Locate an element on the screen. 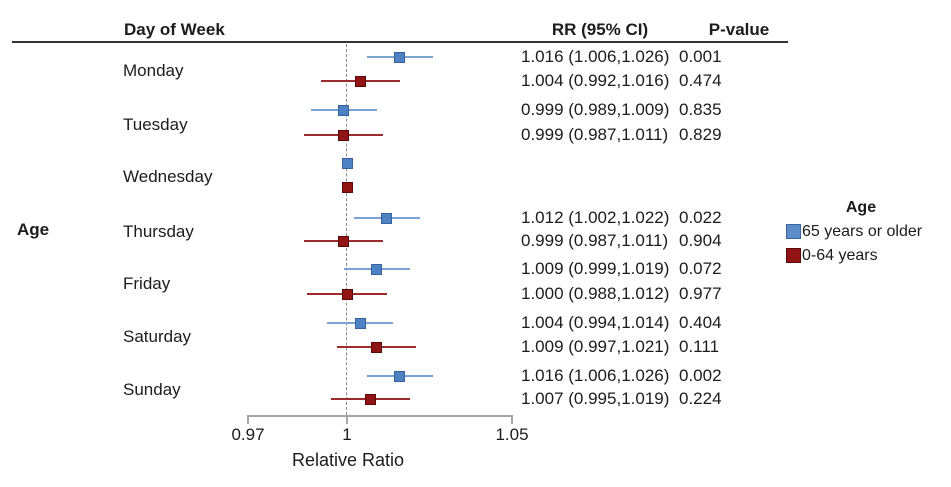 This screenshot has height=487, width=951. rr-ci-value: 1.000 (0.988,1.012) is located at coordinates (595, 293).